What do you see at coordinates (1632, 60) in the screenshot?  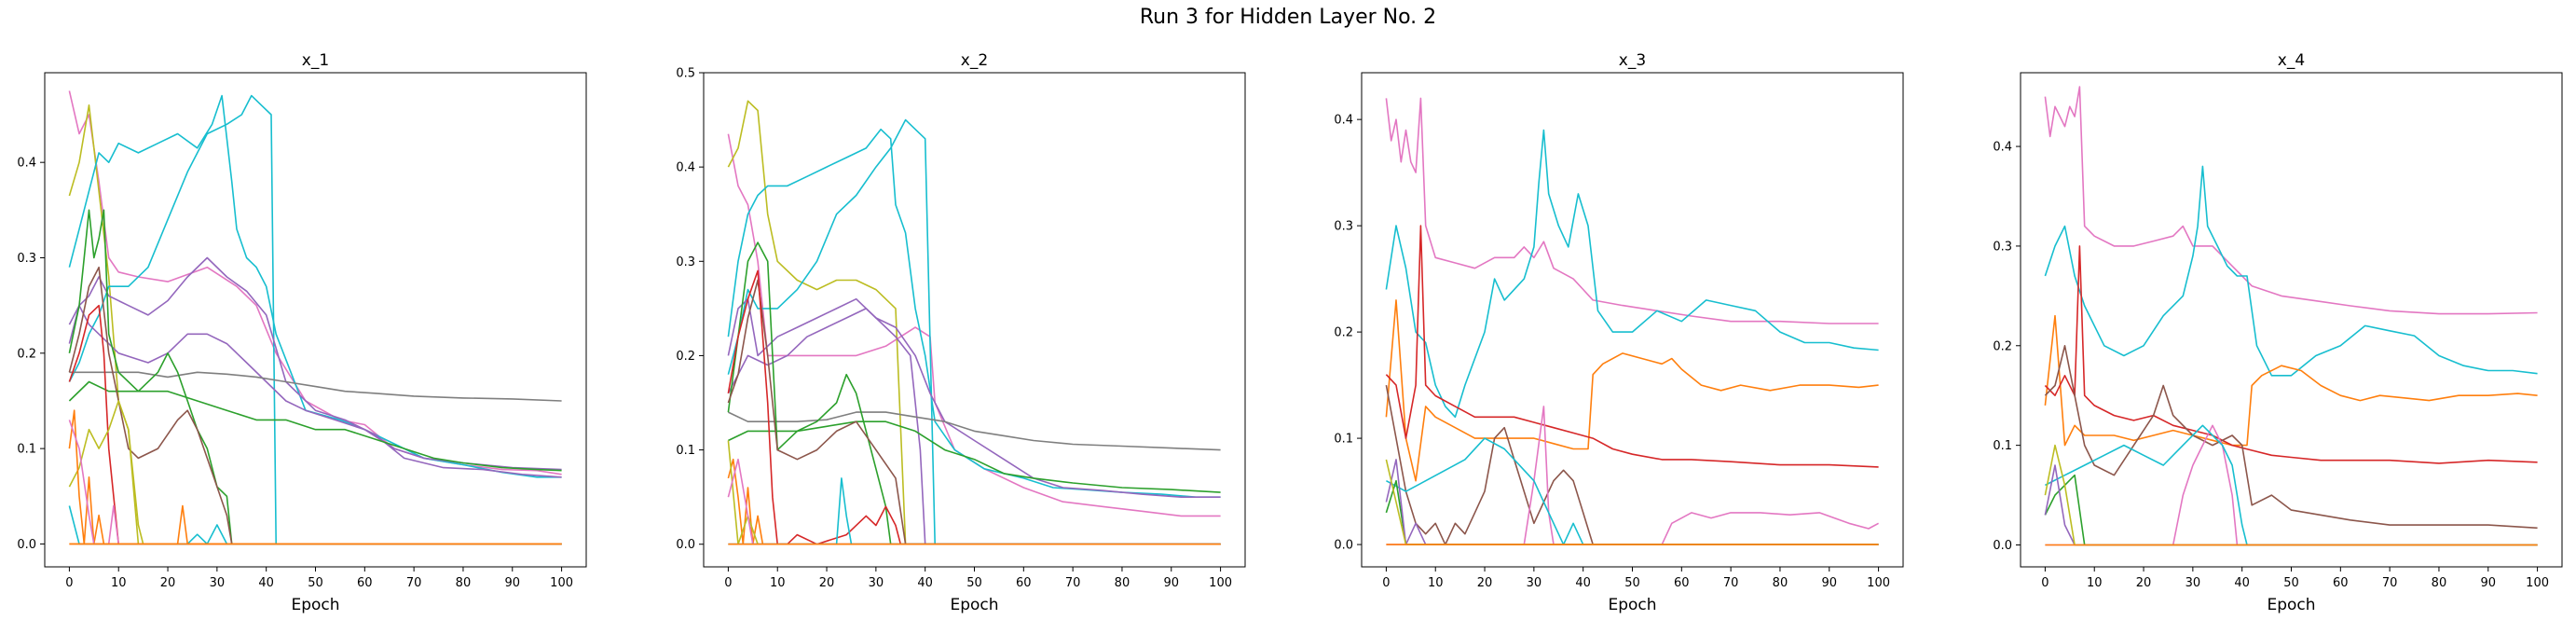 I see `subplot-title: x_3` at bounding box center [1632, 60].